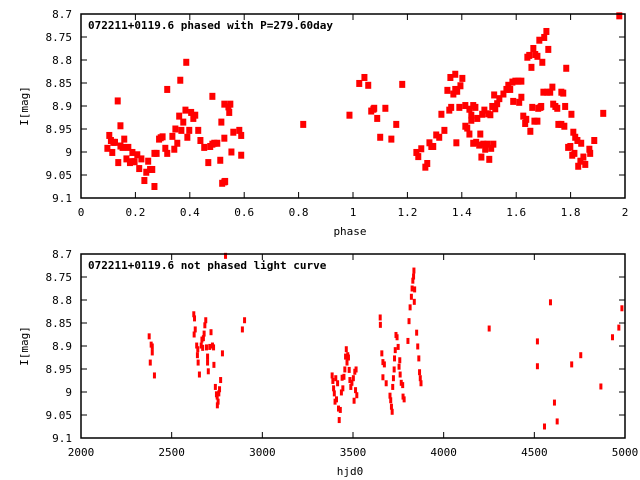 Image resolution: width=640 pixels, height=480 pixels. Describe the element at coordinates (207, 265) in the screenshot. I see `chart-title: 072211+0119.6 not phased light curve` at that location.